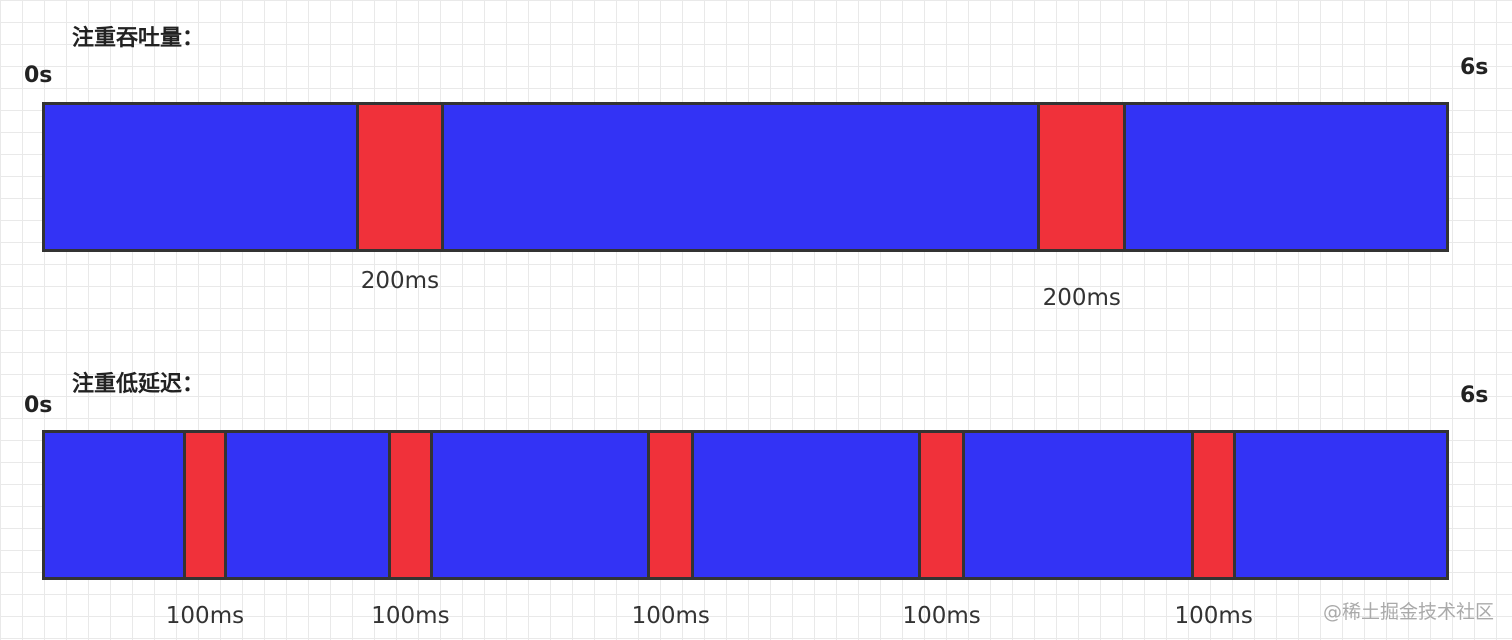 The image size is (1512, 640). What do you see at coordinates (138, 384) in the screenshot?
I see `latency-title: 注重低延迟：` at bounding box center [138, 384].